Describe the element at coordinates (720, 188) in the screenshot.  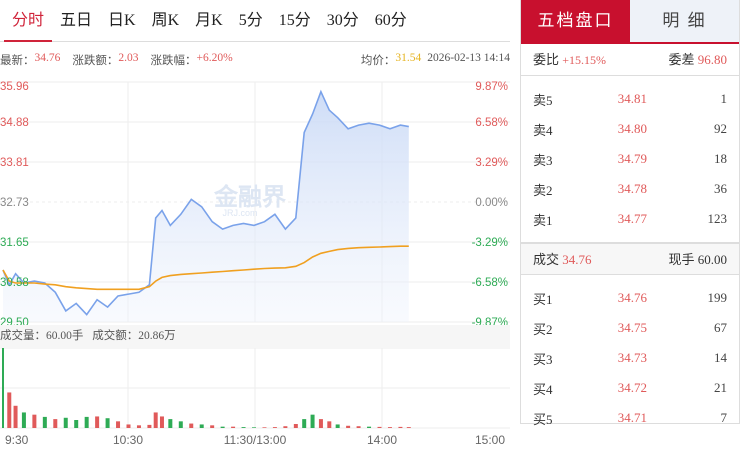
I see `level-volume: 36` at that location.